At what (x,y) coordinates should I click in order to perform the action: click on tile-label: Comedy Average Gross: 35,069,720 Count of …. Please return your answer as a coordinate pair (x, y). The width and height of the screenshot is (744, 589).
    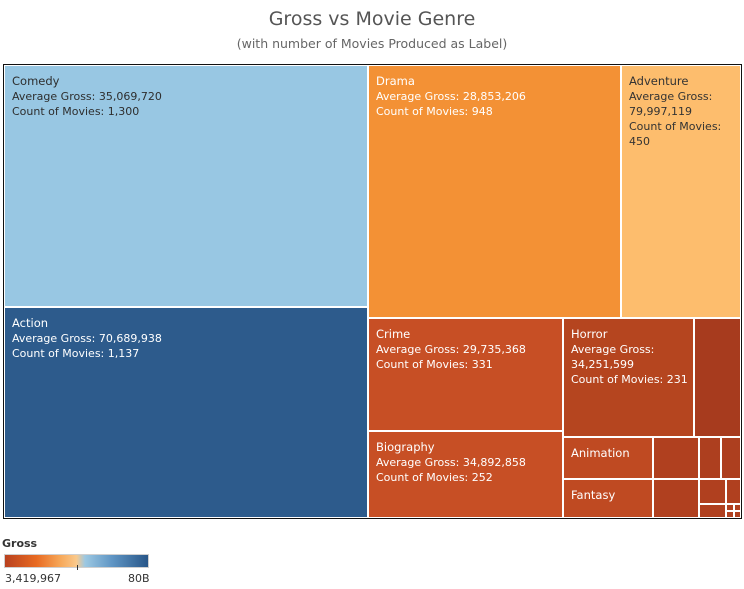
    Looking at the image, I should click on (187, 96).